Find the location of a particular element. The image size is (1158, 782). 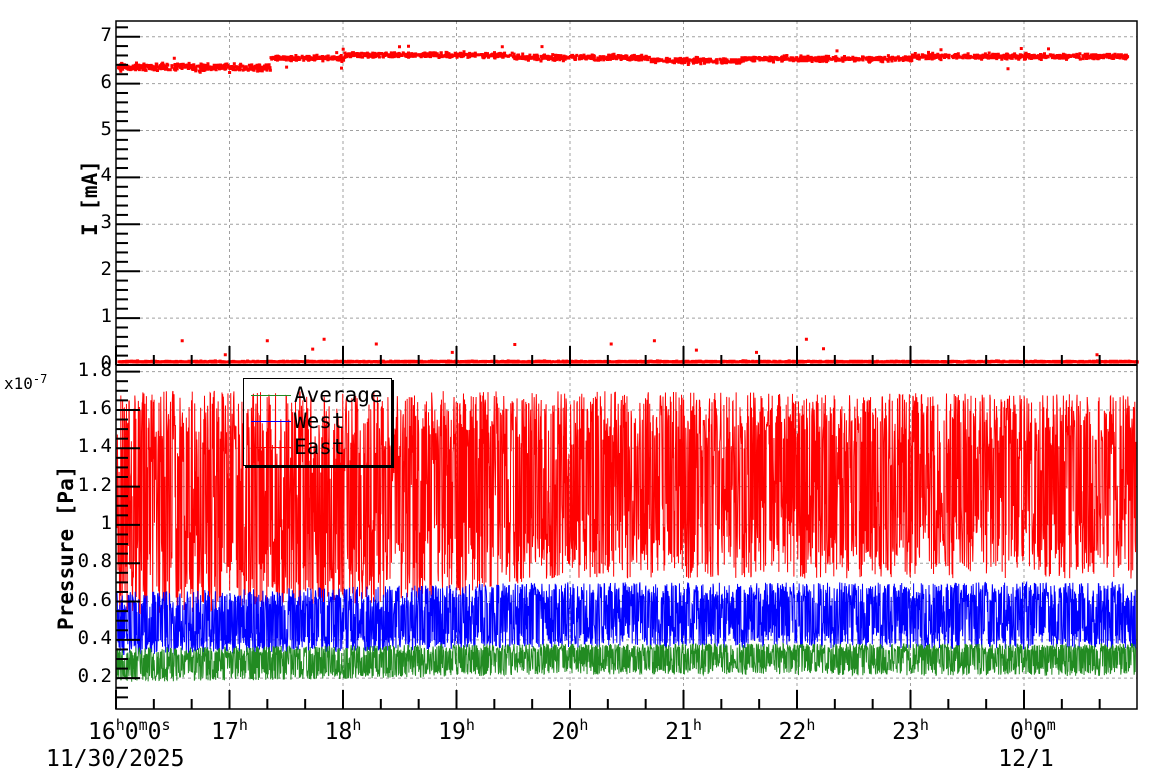

legend-label-west: West is located at coordinates (319, 421).